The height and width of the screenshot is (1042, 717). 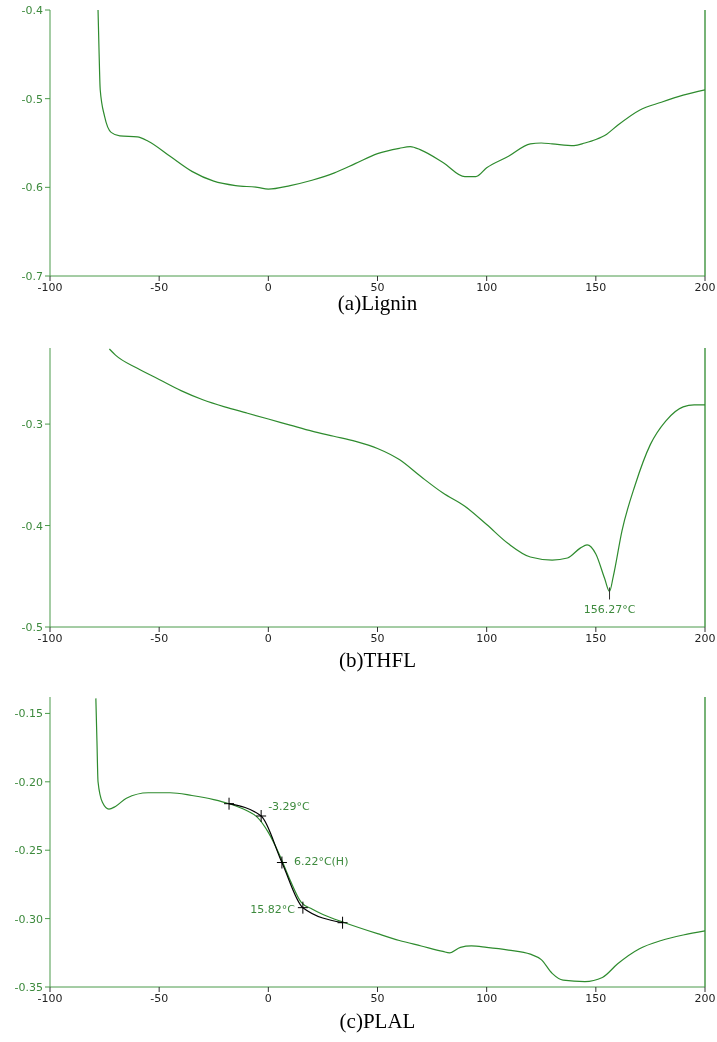 I want to click on y-tick-label: -0.7, so click(x=32, y=276).